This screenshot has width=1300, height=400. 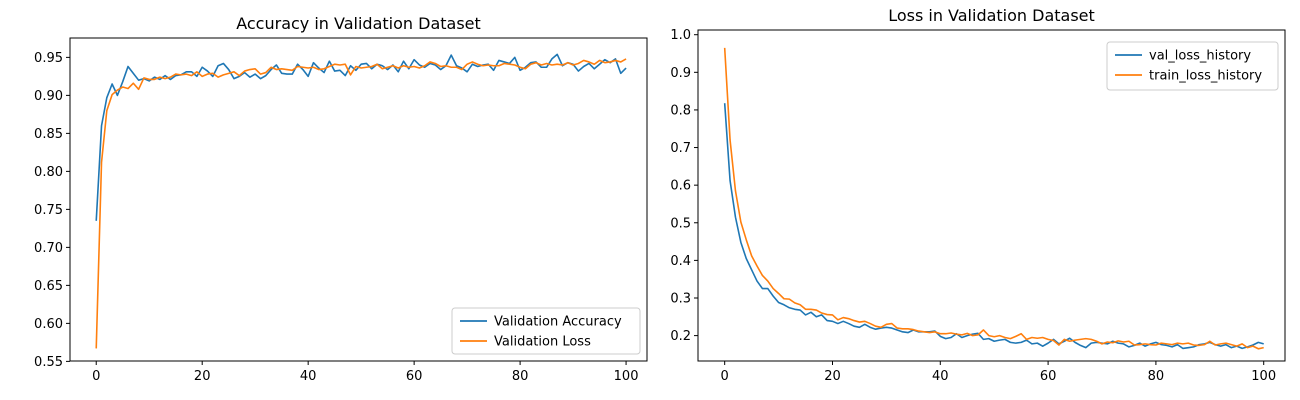 What do you see at coordinates (48, 286) in the screenshot?
I see `accuracy-y-tick-label: 0.65` at bounding box center [48, 286].